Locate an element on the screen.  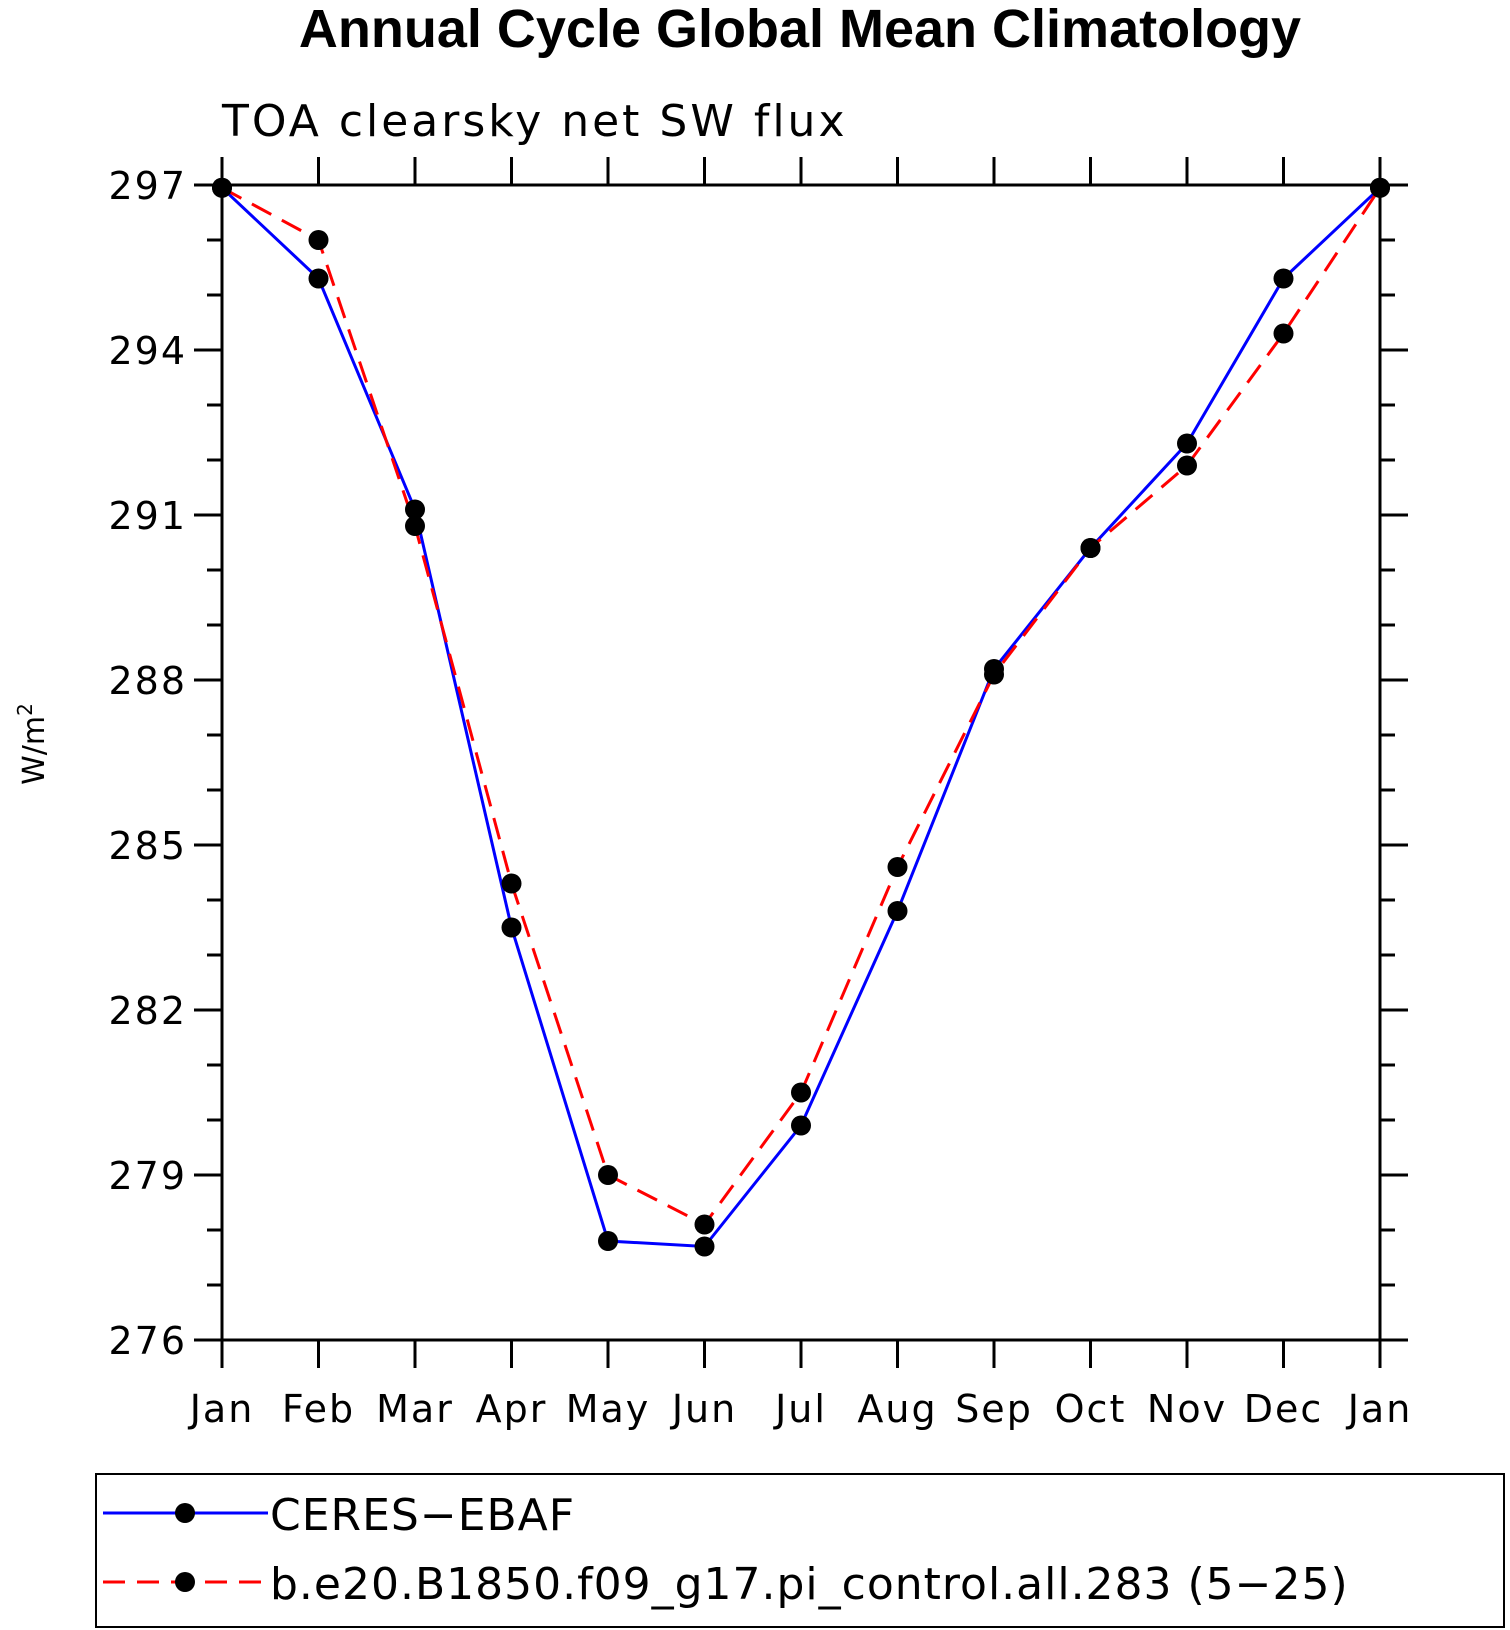
y-axis-label-text: W/m is located at coordinates (34, 750).